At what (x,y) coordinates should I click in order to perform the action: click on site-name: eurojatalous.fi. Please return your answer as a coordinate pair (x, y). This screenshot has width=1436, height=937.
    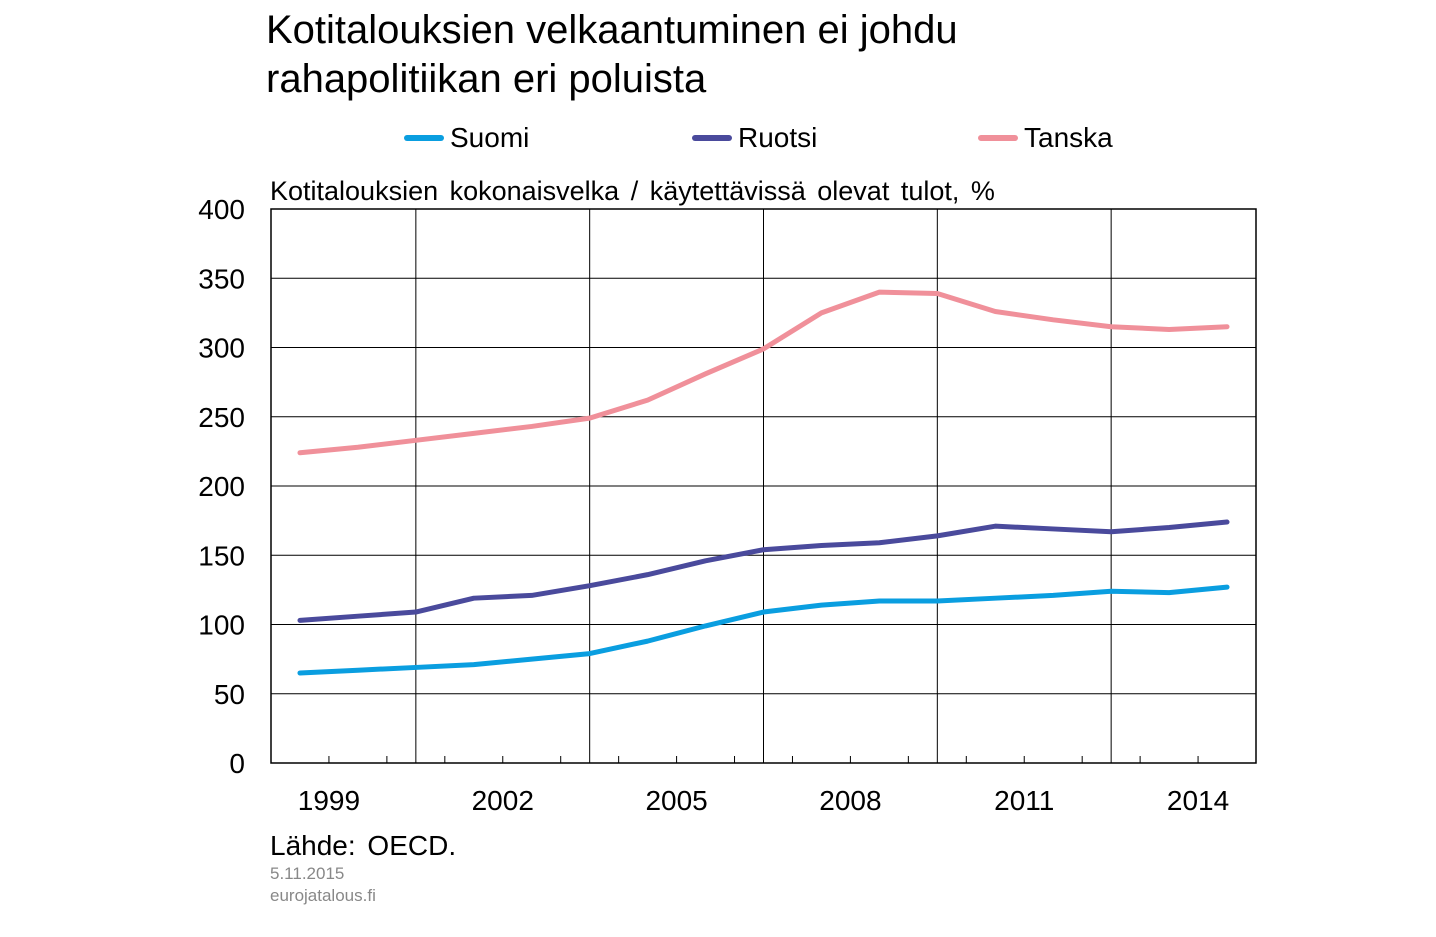
    Looking at the image, I should click on (323, 895).